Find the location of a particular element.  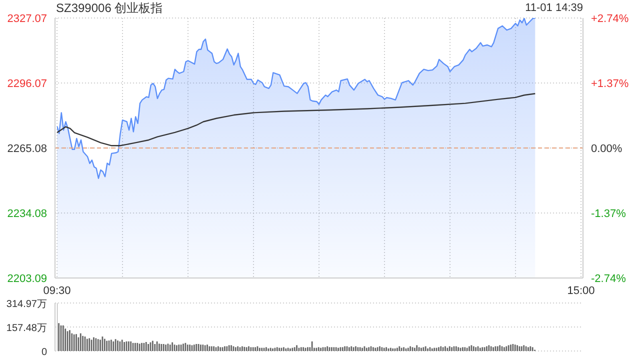

y-tick-label: 157.48万 is located at coordinates (26, 328).